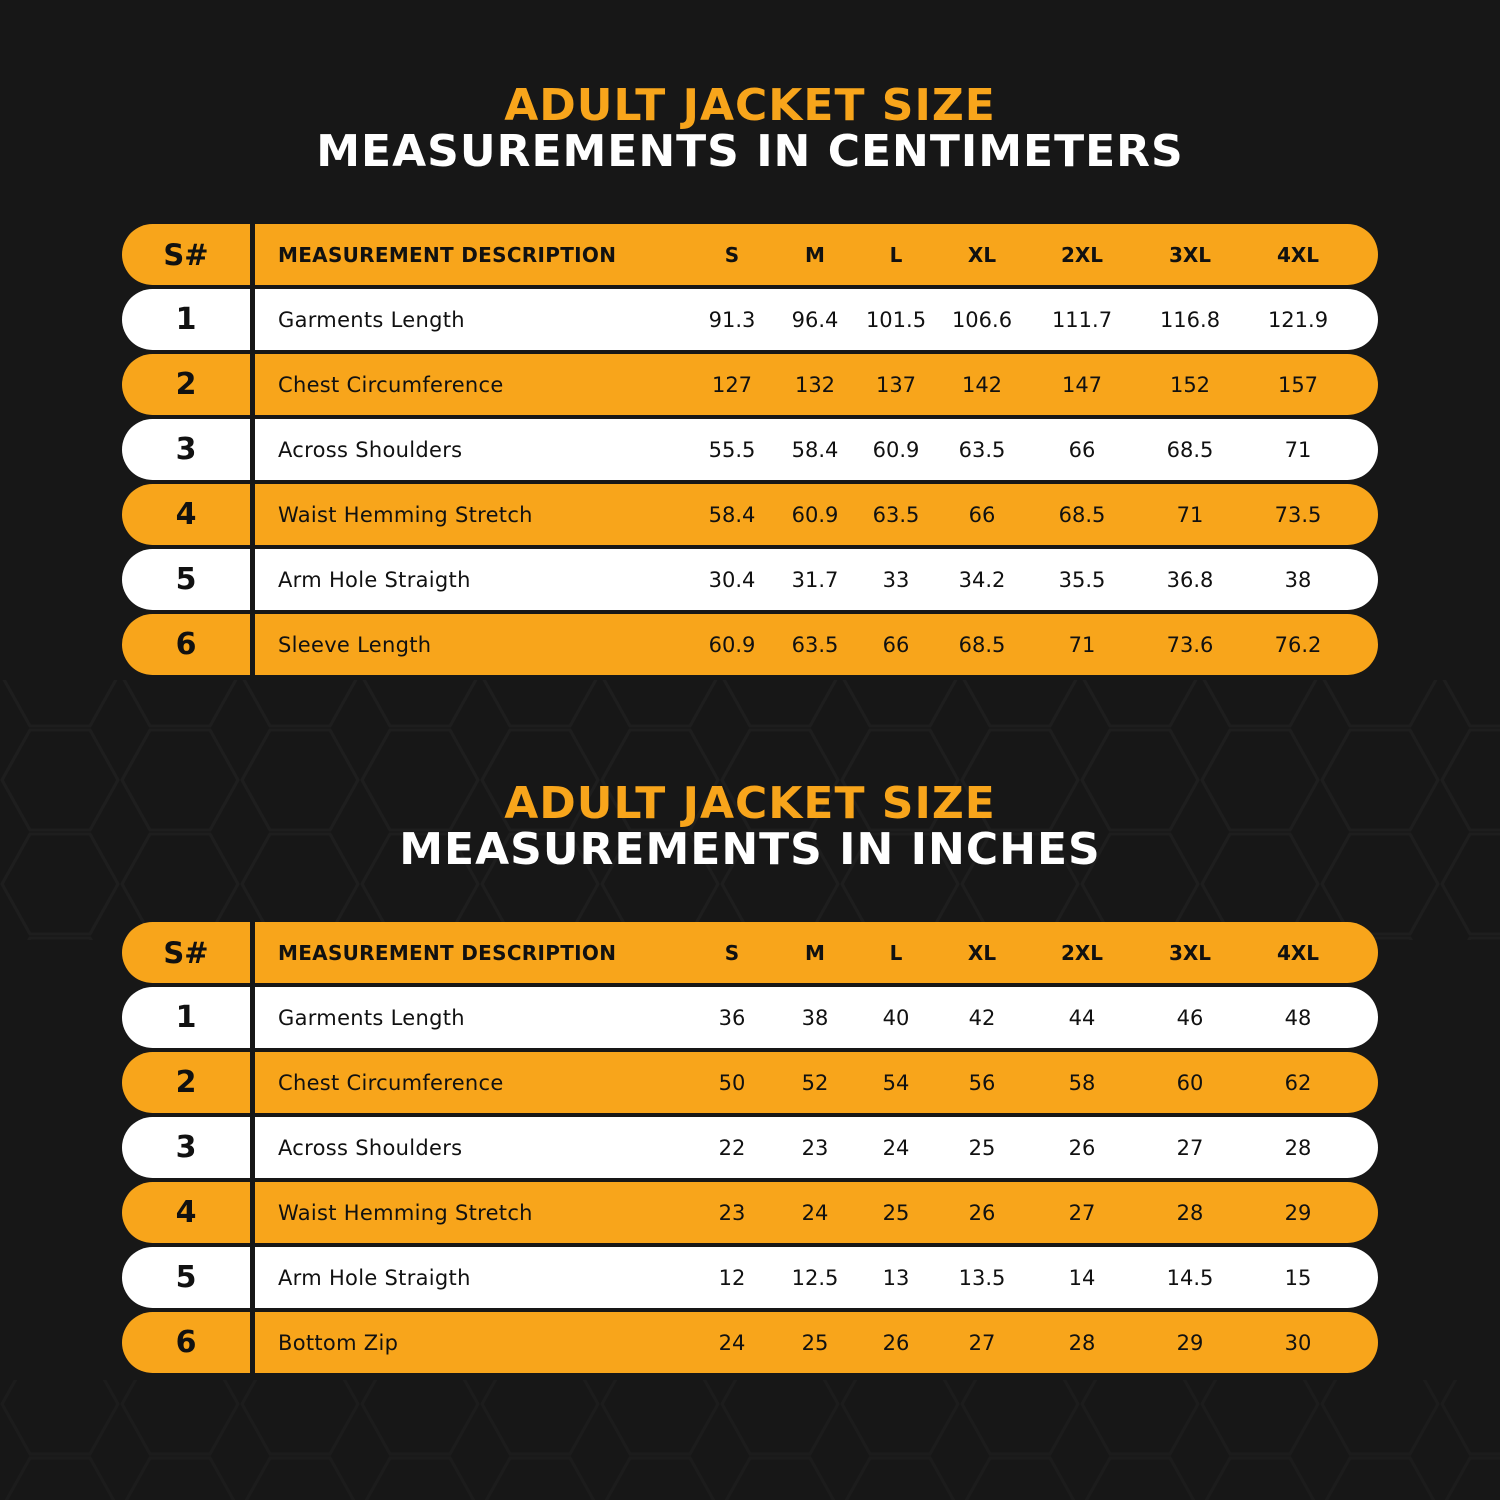 The height and width of the screenshot is (1500, 1500). I want to click on table-row: 3 Across Shoulders 22 23 24 25 26 27 28, so click(750, 1147).